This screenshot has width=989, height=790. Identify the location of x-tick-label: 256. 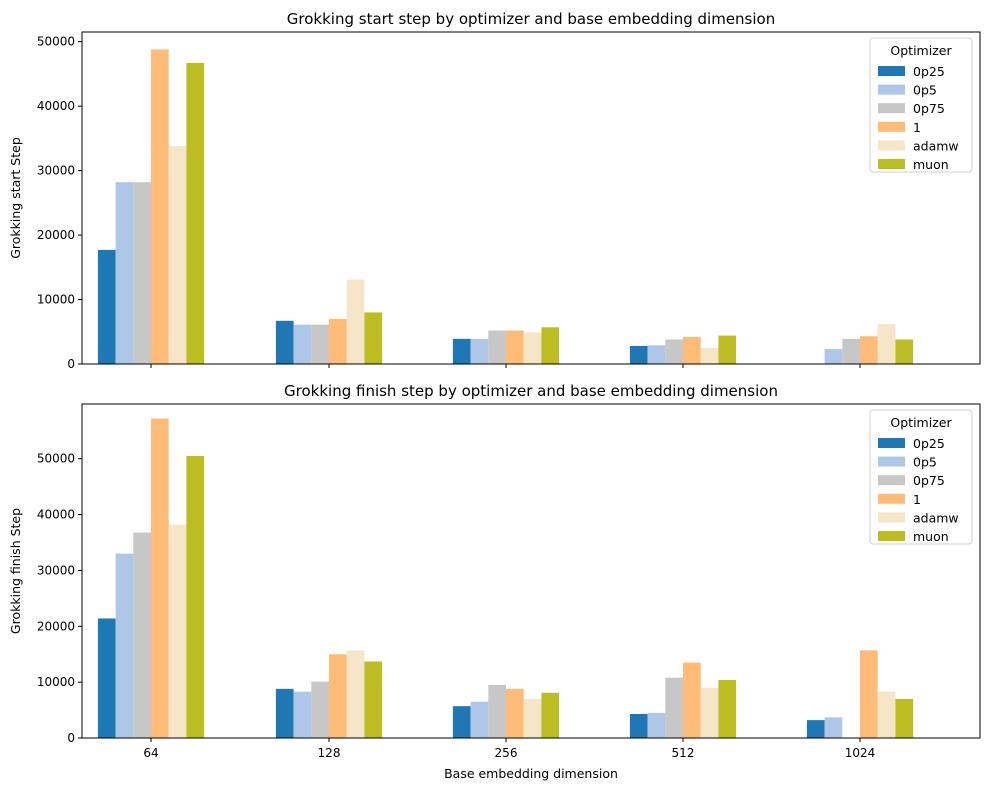
(506, 753).